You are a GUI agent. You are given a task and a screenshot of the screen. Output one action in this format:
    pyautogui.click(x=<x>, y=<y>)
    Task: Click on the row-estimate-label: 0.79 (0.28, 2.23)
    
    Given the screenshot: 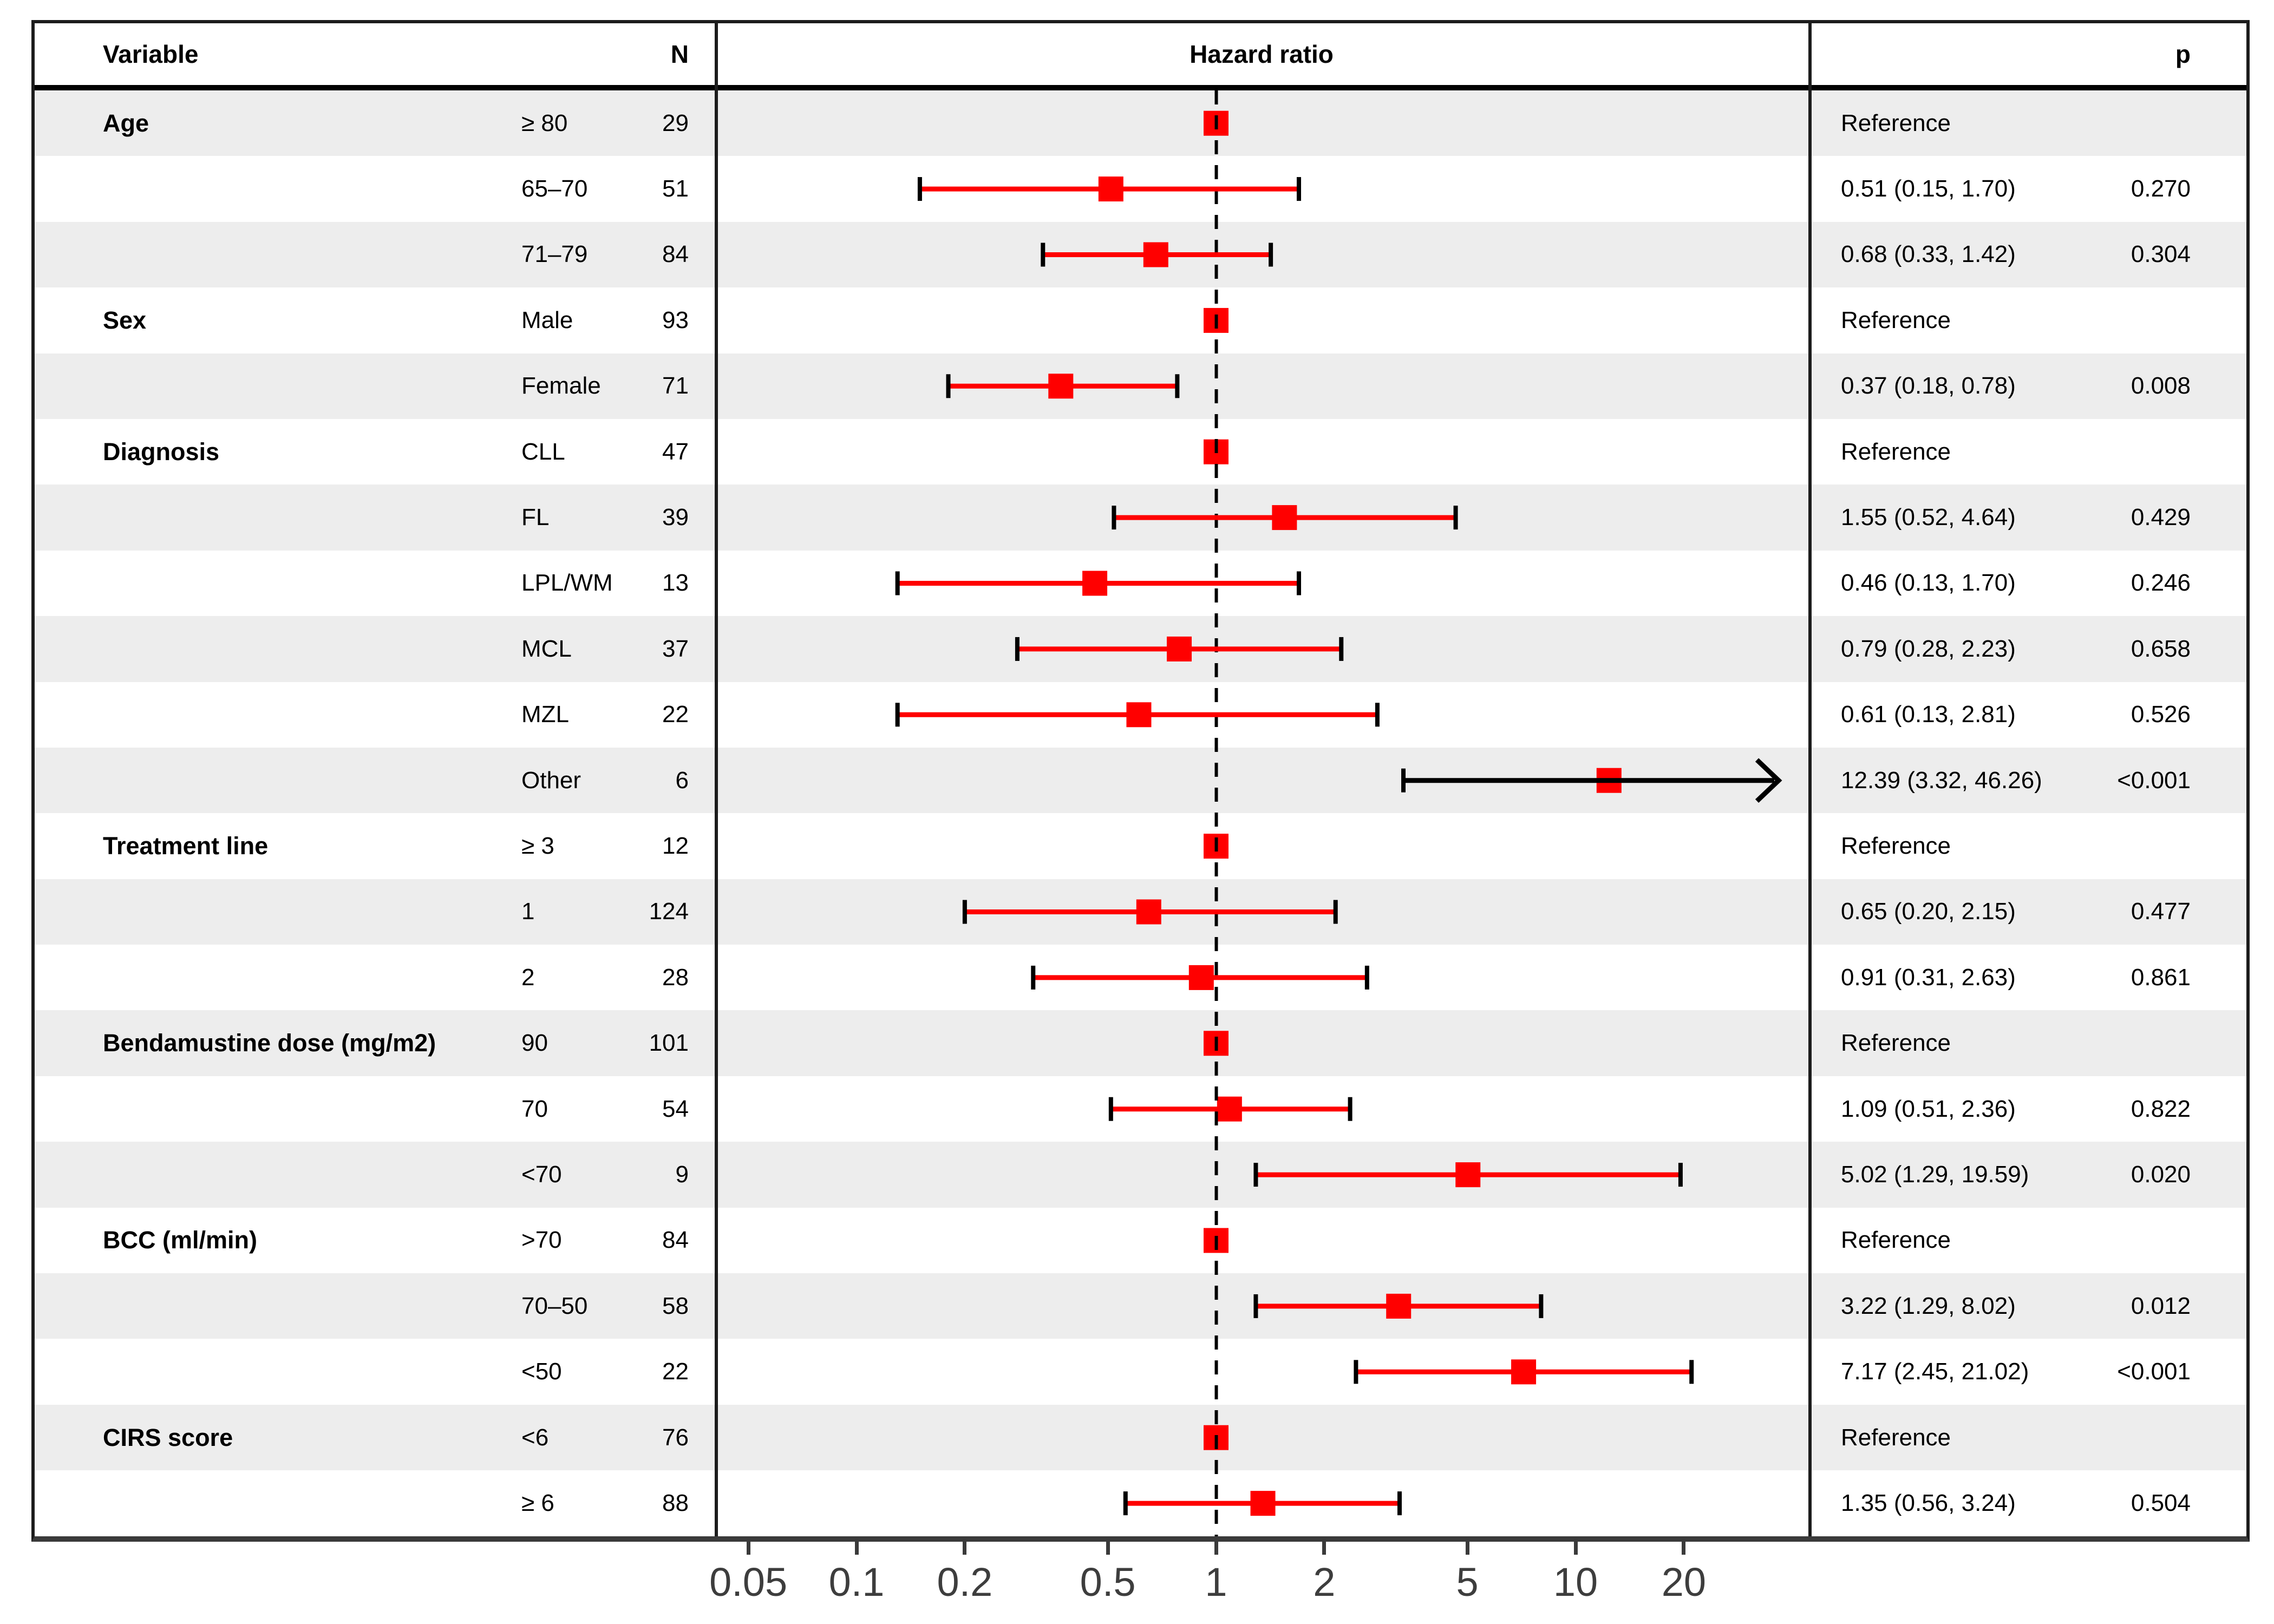 What is the action you would take?
    pyautogui.click(x=1929, y=648)
    